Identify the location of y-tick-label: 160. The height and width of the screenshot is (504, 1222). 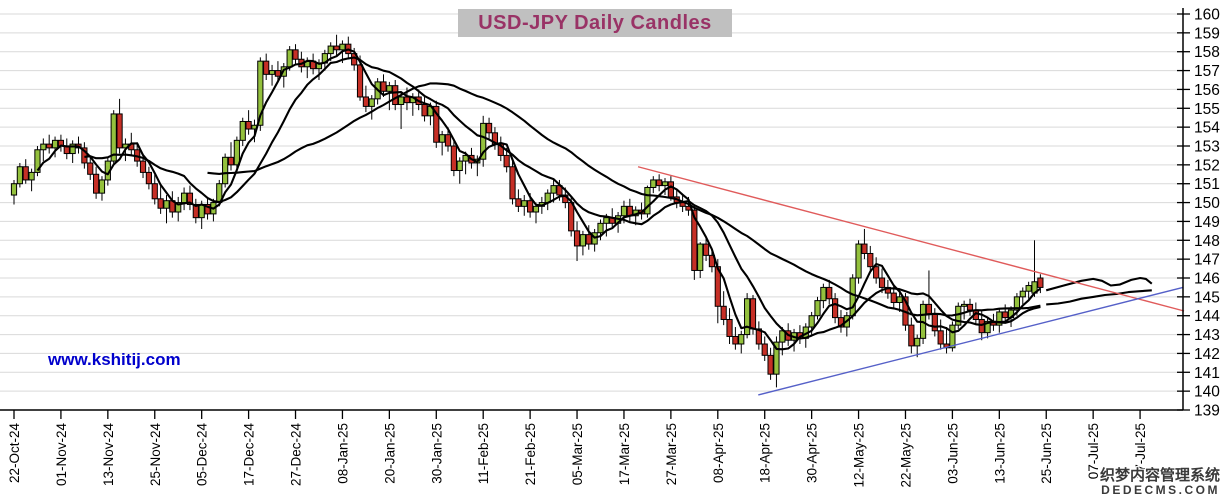
(1207, 15).